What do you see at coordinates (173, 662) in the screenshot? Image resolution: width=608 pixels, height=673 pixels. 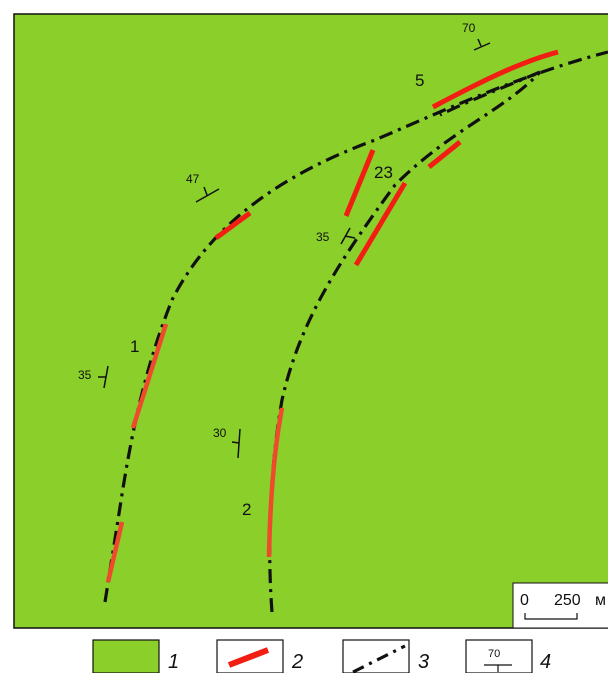 I see `legend-number-1: 1` at bounding box center [173, 662].